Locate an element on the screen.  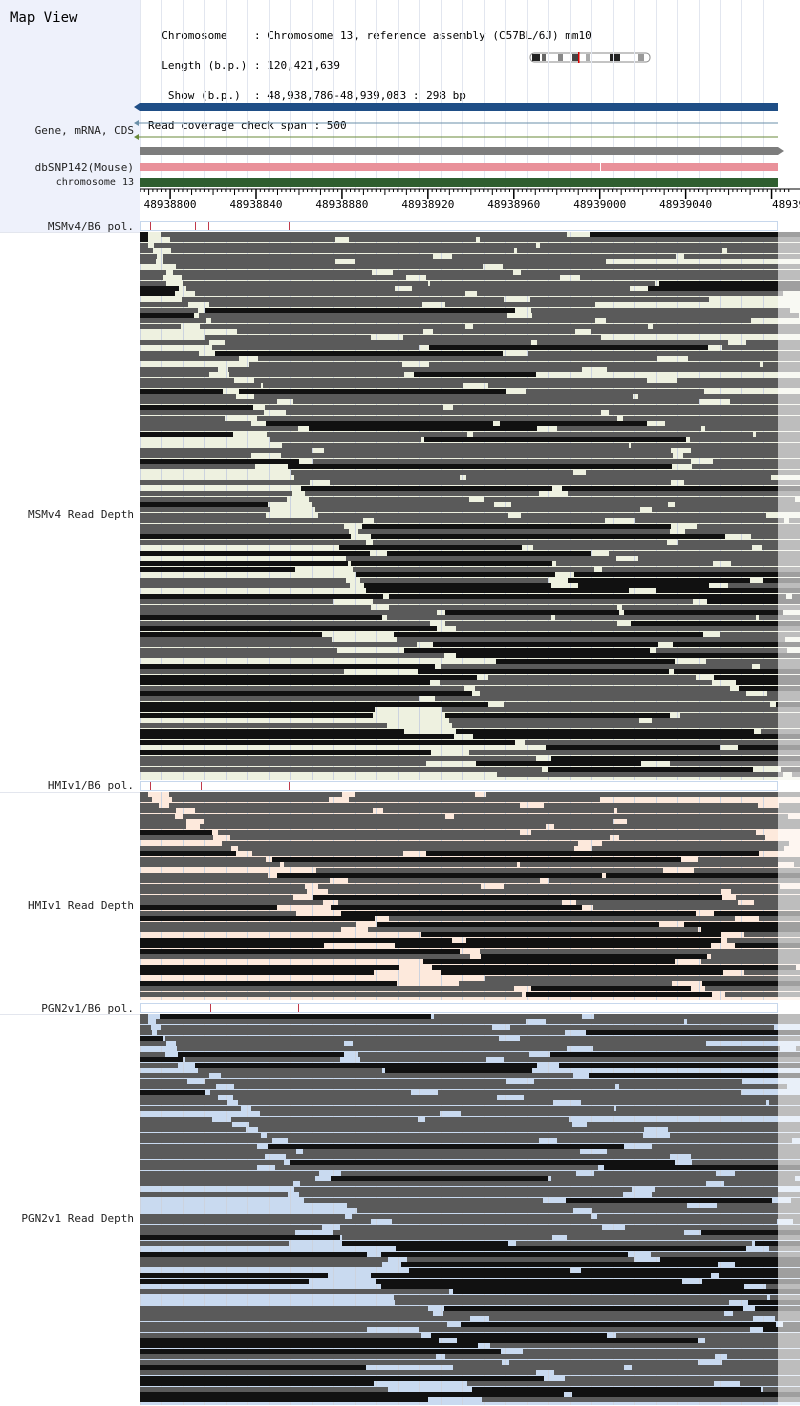
snp-track is located at coordinates (460, 167).